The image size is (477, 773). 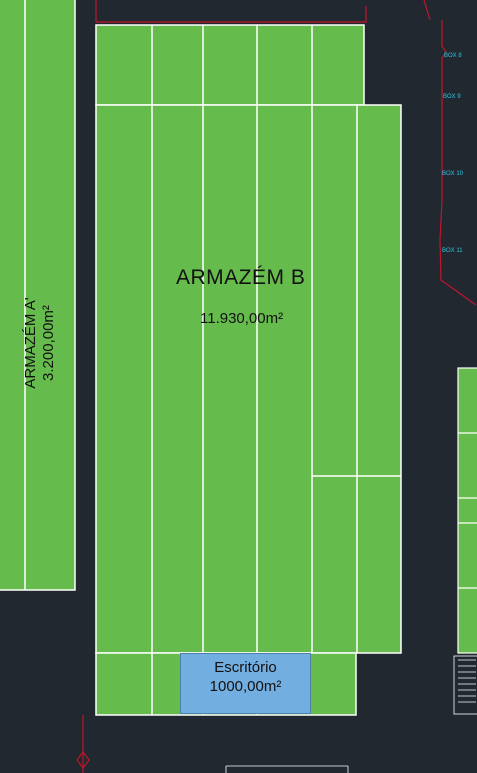 I want to click on gate-detail, so click(x=287, y=769).